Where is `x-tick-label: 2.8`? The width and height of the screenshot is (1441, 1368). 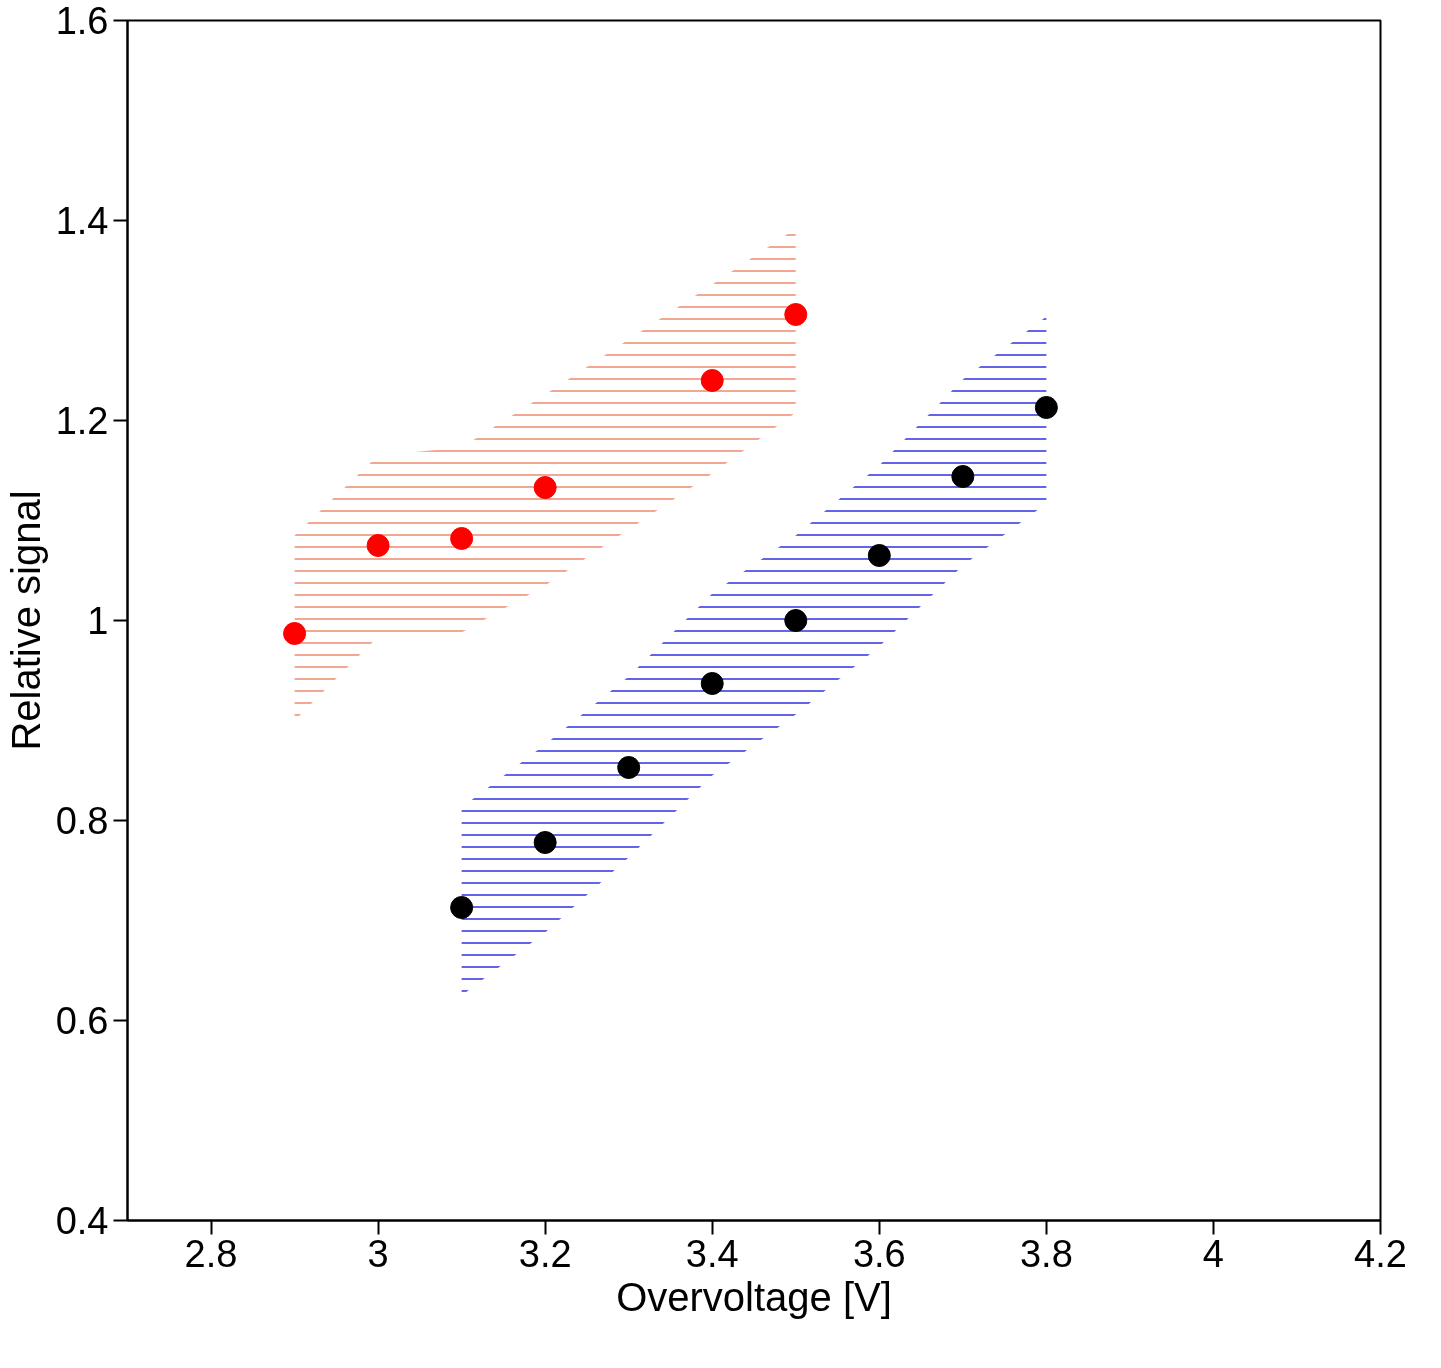 x-tick-label: 2.8 is located at coordinates (211, 1253).